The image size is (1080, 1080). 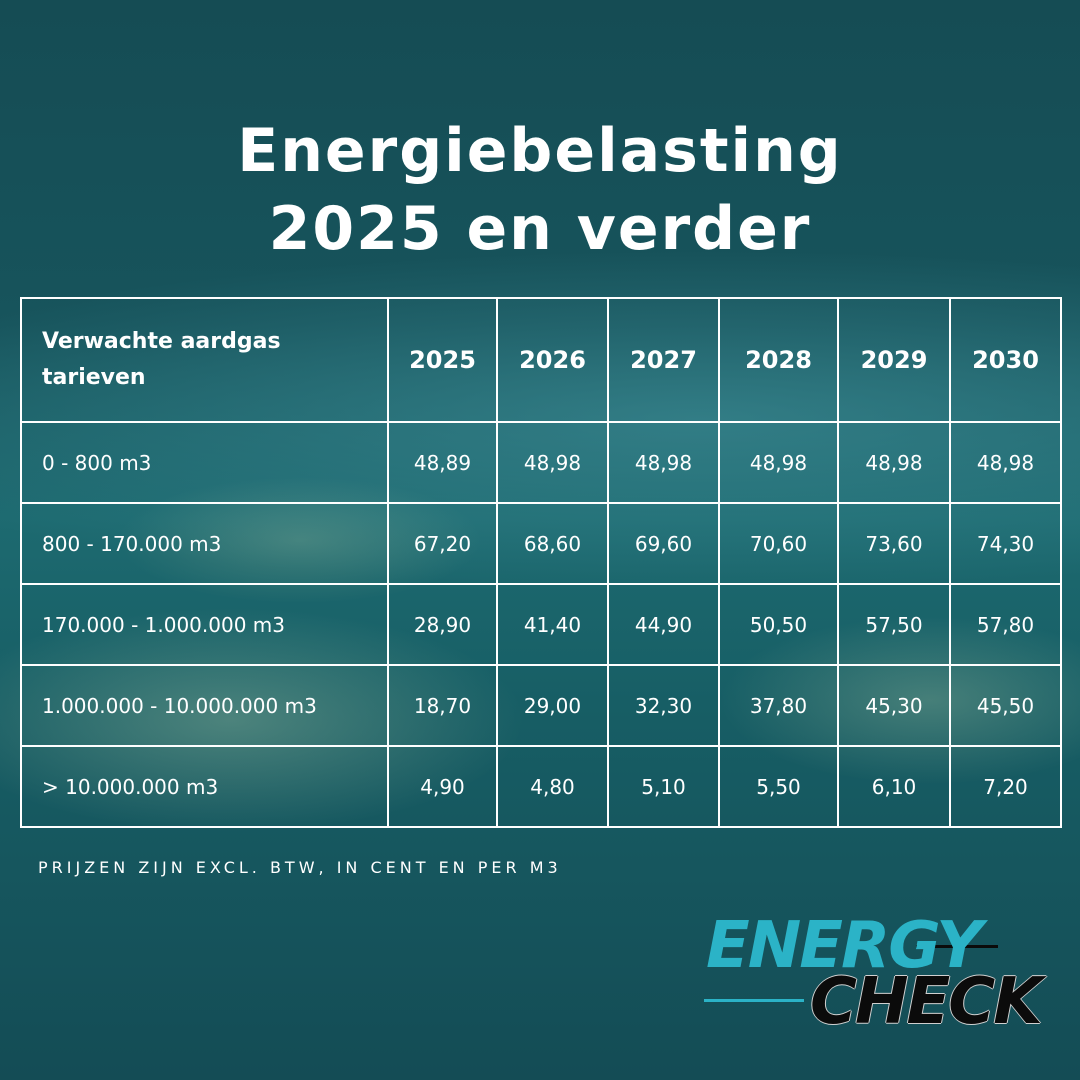 What do you see at coordinates (663, 543) in the screenshot?
I see `value-cell: 69,60` at bounding box center [663, 543].